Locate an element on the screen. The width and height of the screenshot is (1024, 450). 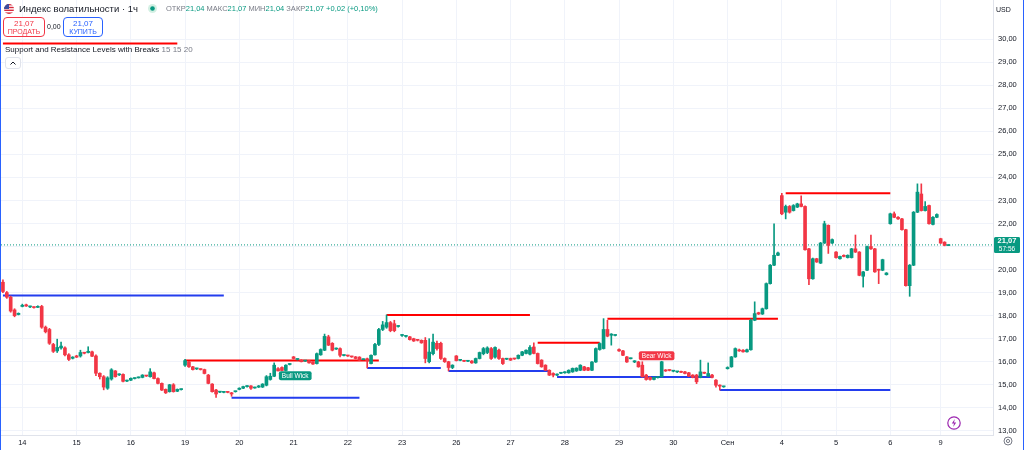
text: Support and Resistance Levels with Breaks 15 15 20 is located at coordinates (99, 49).